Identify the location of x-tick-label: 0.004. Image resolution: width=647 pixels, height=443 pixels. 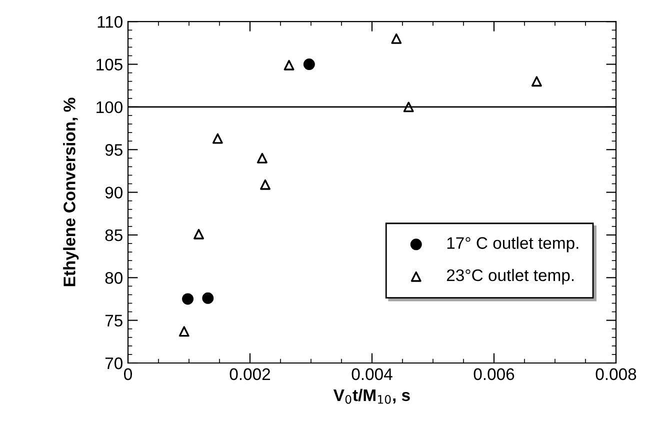
(372, 374).